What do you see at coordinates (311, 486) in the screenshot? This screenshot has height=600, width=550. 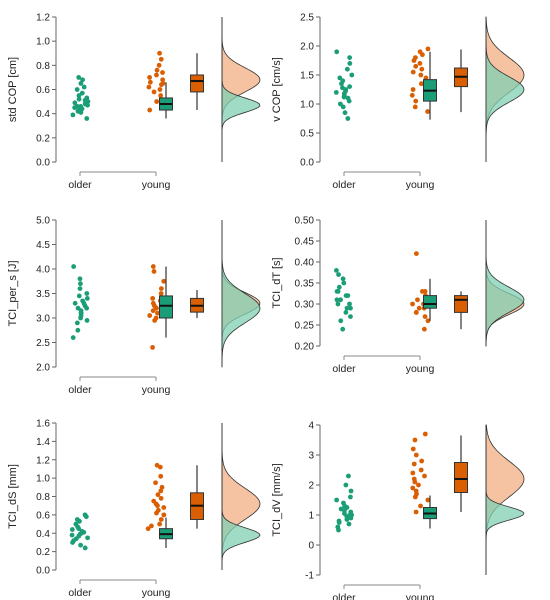 I see `y-tick-label: 2` at bounding box center [311, 486].